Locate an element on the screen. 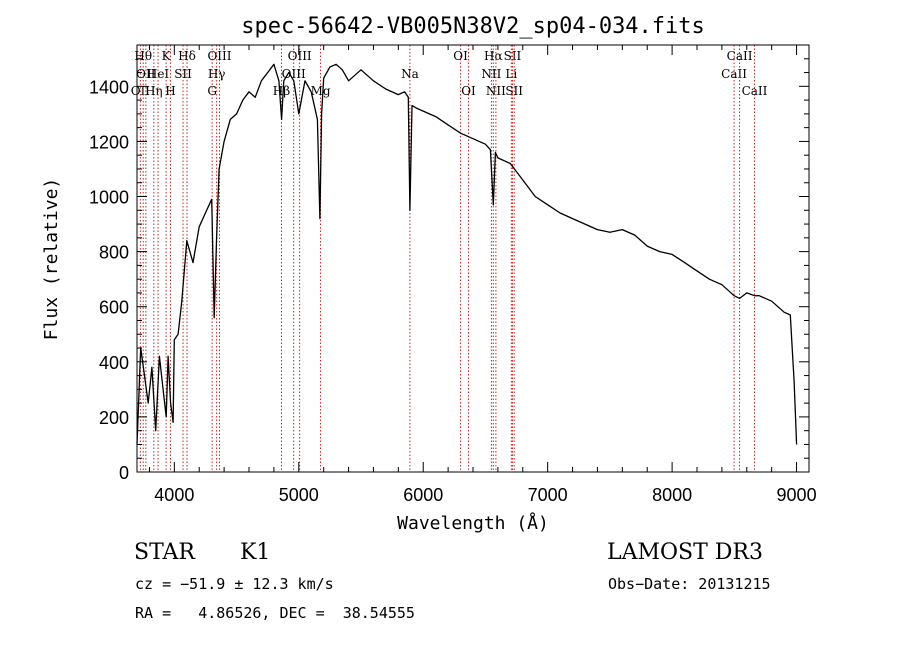 The image size is (900, 649). y-tick-label: 600 is located at coordinates (114, 308).